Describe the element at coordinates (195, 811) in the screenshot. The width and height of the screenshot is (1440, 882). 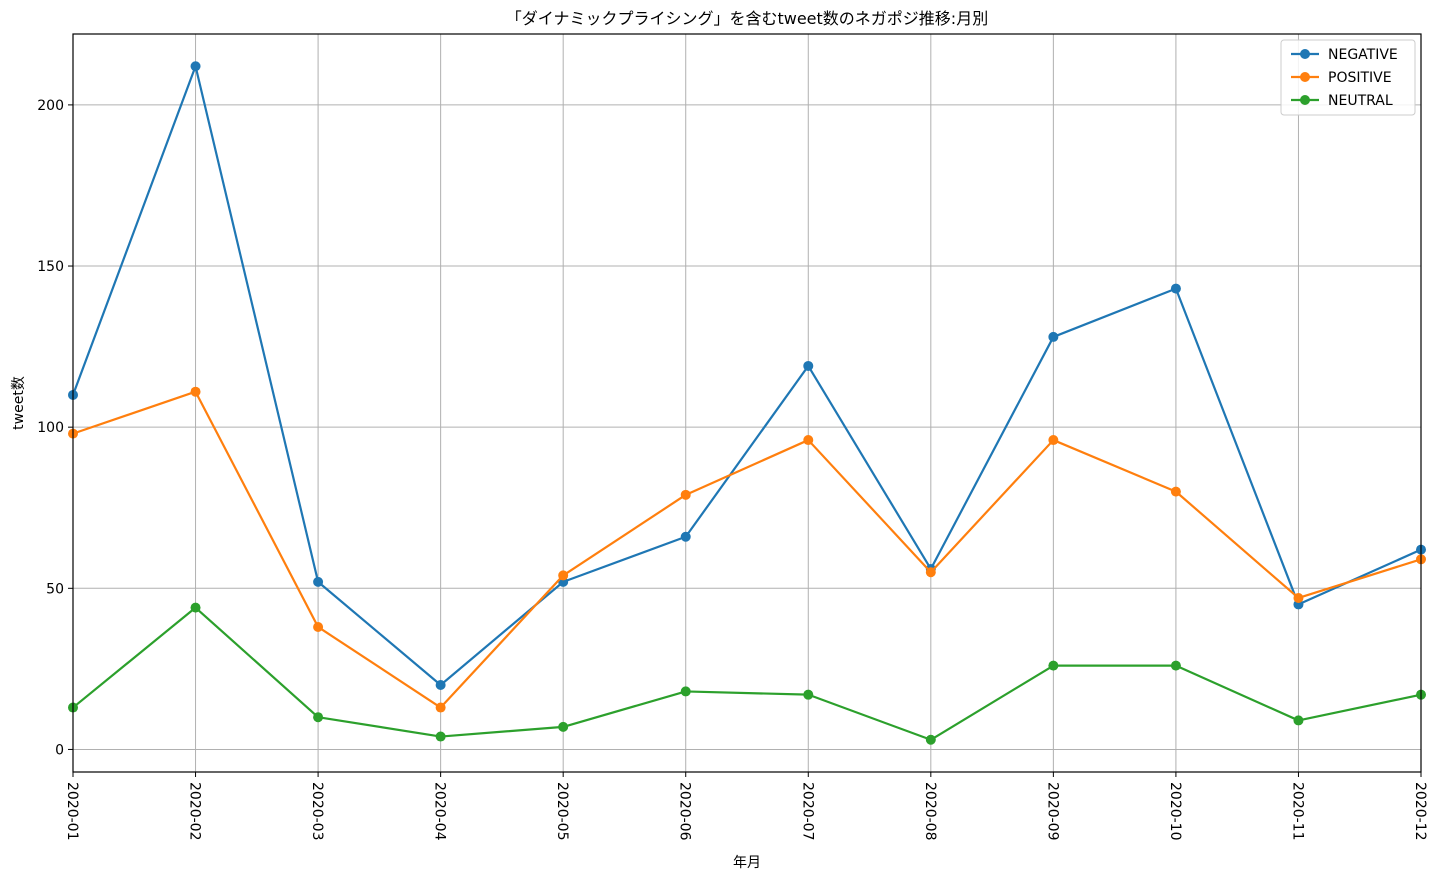
I see `x-tick-label: 2020-02` at that location.